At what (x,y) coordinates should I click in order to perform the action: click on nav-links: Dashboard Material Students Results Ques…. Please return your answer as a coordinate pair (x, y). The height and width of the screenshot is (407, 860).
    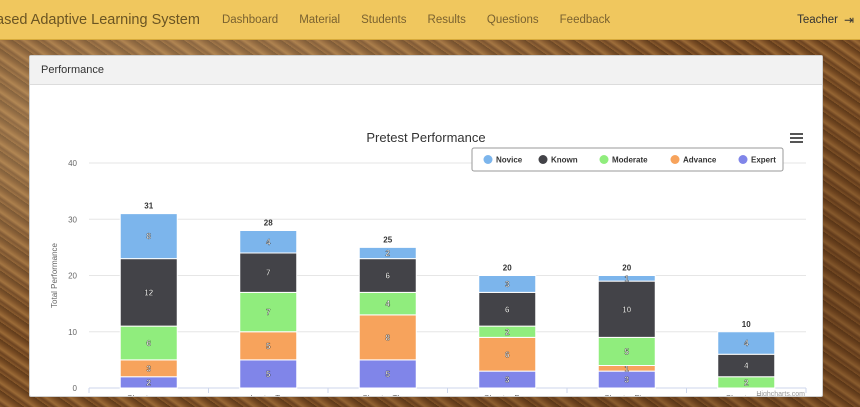
    Looking at the image, I should click on (426, 20).